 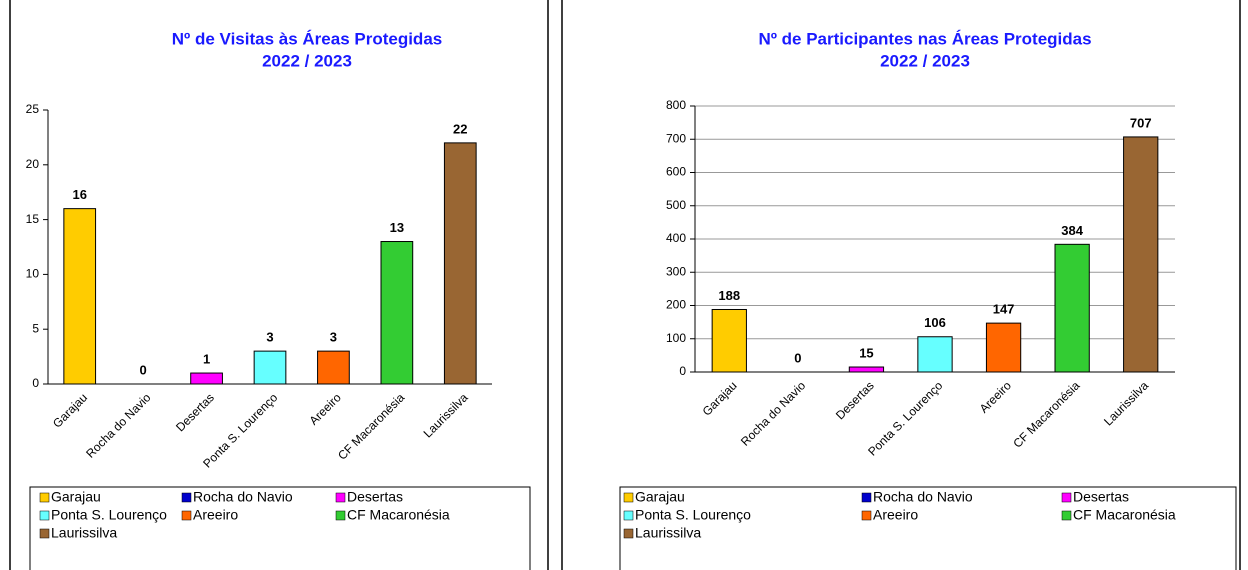 What do you see at coordinates (35, 328) in the screenshot?
I see `y-tick-label: 5` at bounding box center [35, 328].